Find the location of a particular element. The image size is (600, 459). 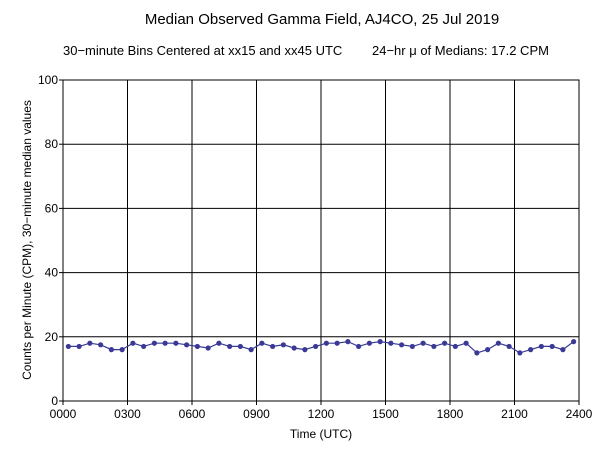

x-tick-label: 0300 is located at coordinates (127, 414).